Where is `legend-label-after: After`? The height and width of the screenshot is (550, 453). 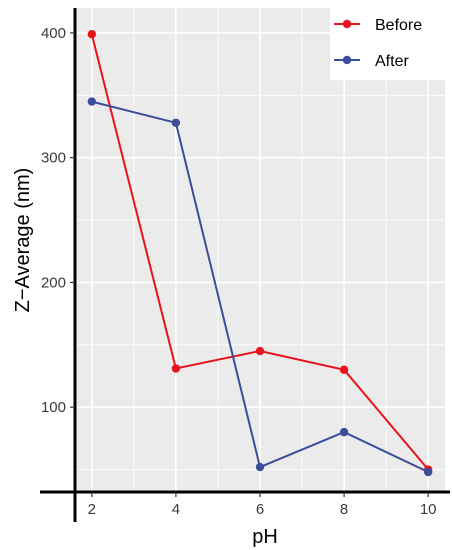
legend-label-after: After is located at coordinates (392, 61).